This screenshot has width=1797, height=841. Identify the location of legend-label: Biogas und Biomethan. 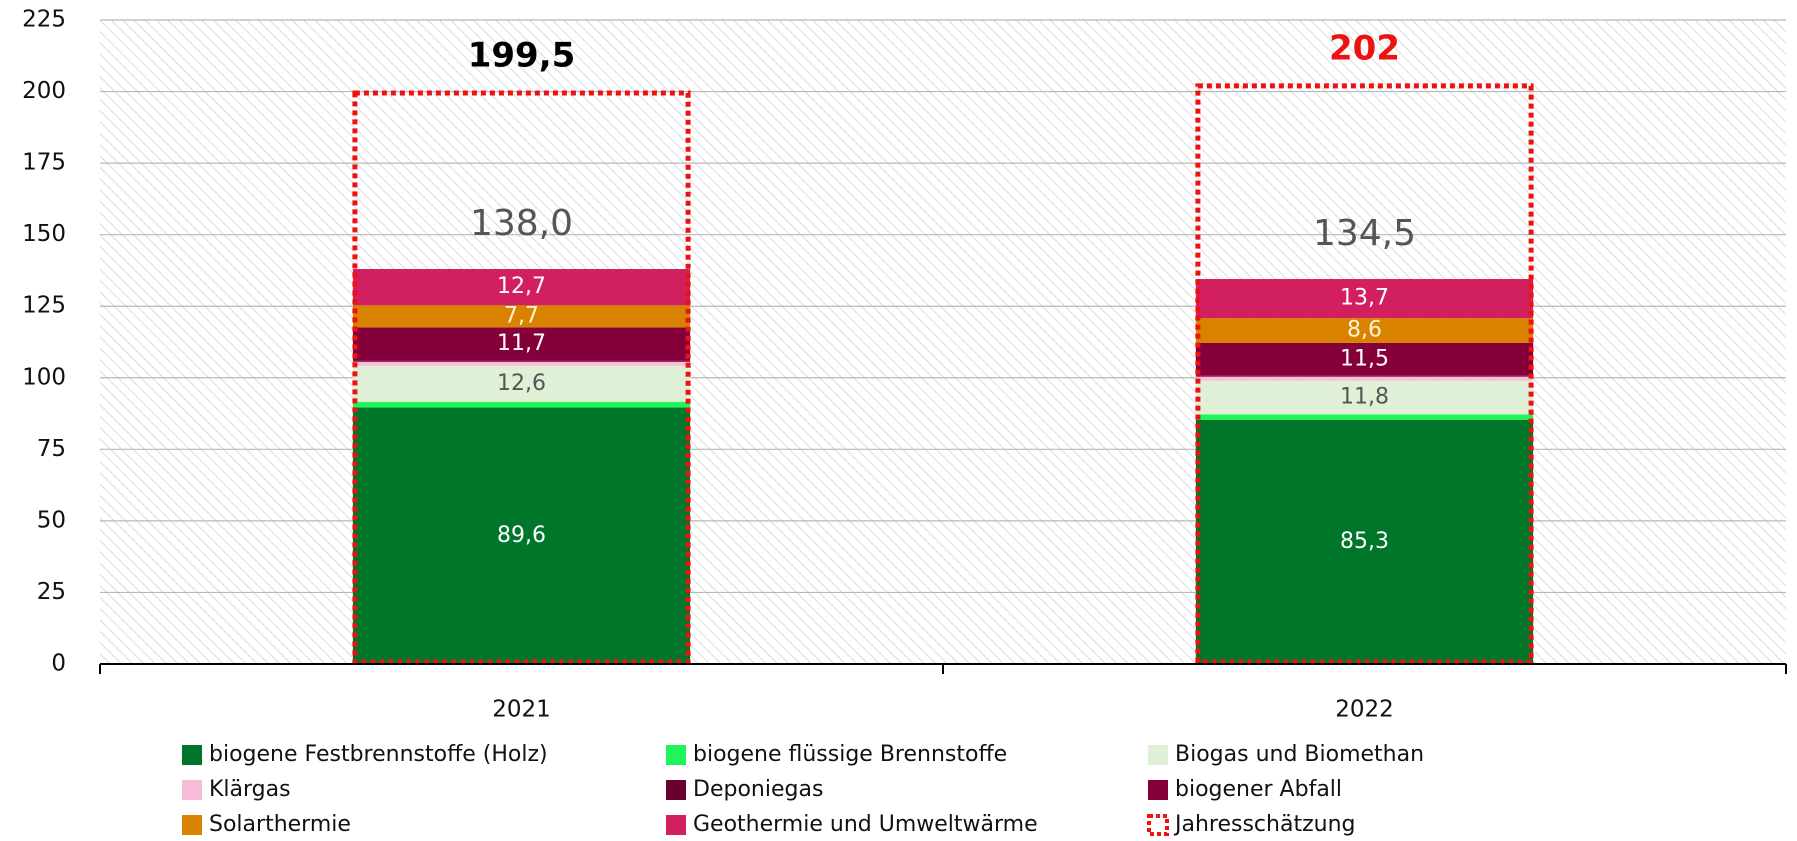
(1299, 754).